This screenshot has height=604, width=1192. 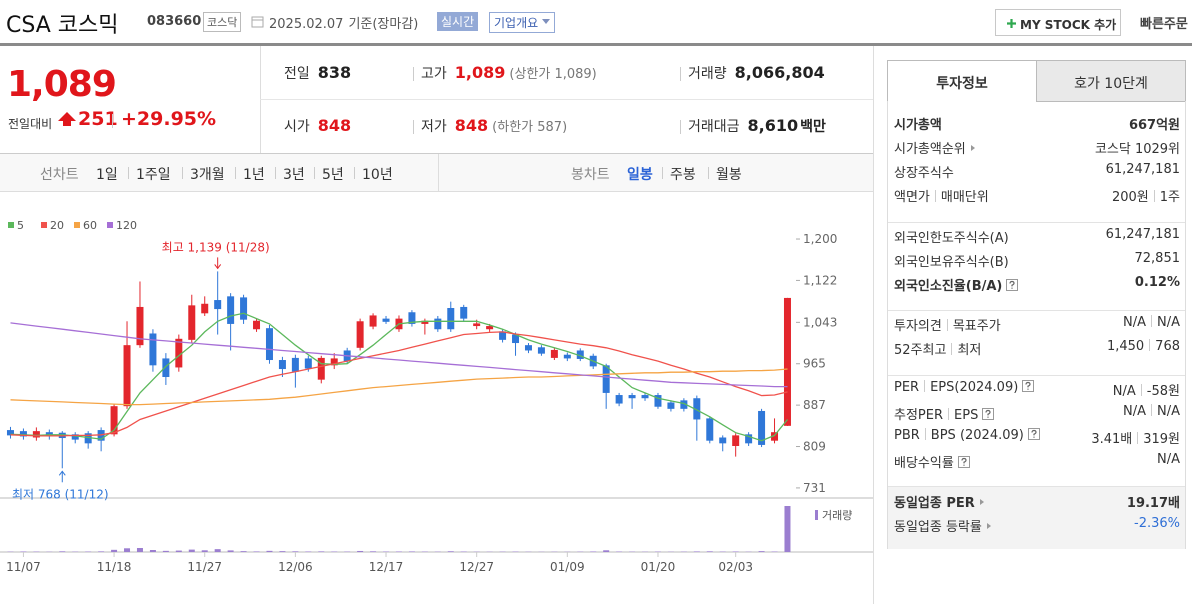 I want to click on period-option: 5년, so click(x=333, y=175).